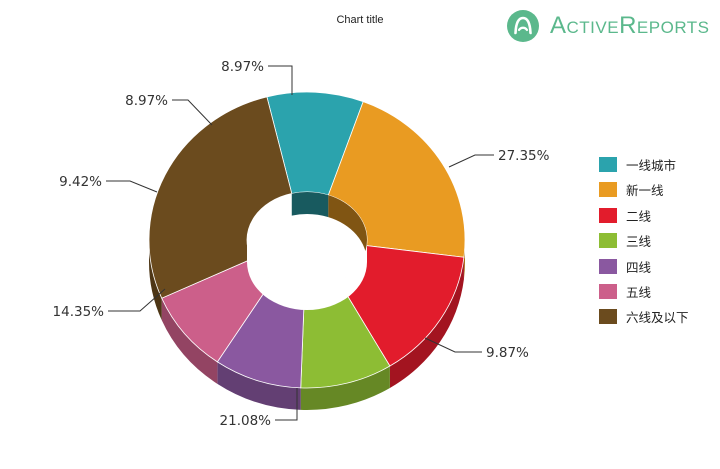  I want to click on legend-item: 三线, so click(644, 240).